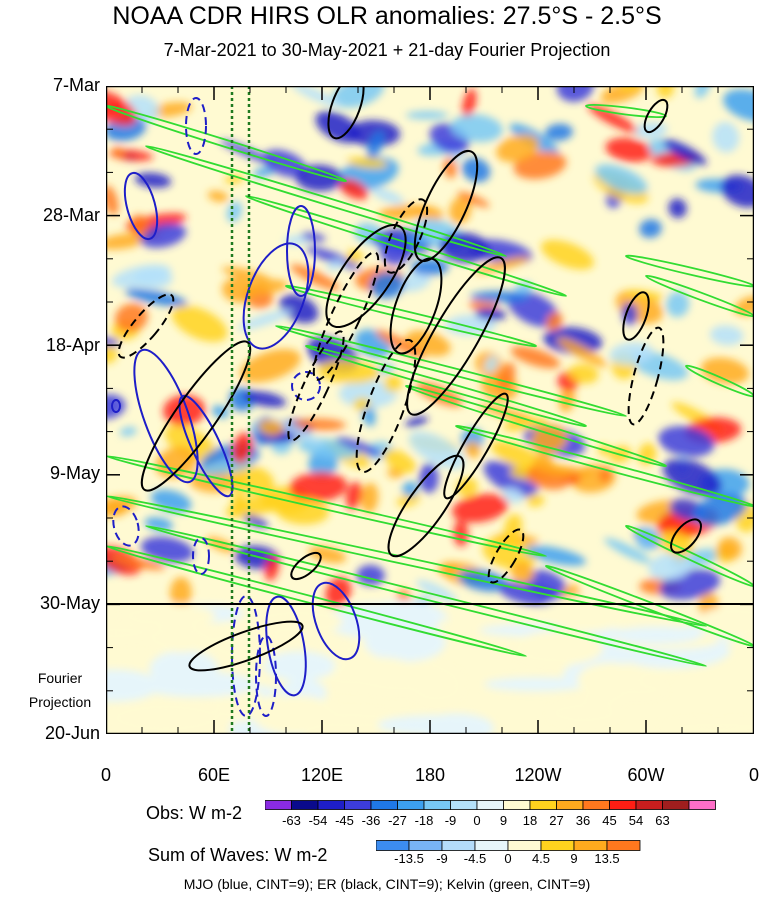  What do you see at coordinates (541, 858) in the screenshot?
I see `colorbar-label: 4.5` at bounding box center [541, 858].